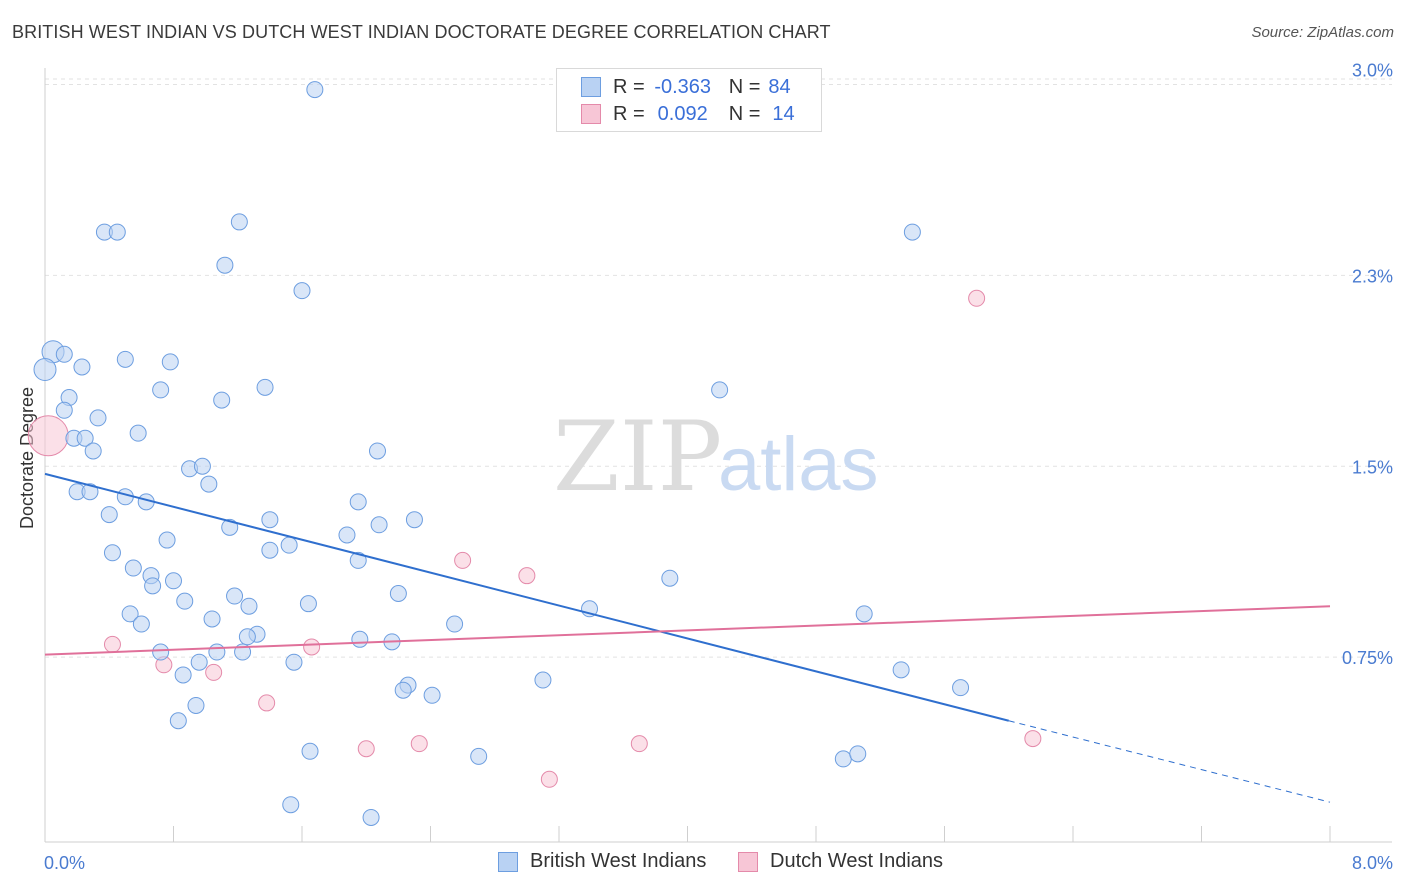 Image resolution: width=1406 pixels, height=892 pixels. I want to click on y-tick-label: 0.75%, so click(1367, 658).